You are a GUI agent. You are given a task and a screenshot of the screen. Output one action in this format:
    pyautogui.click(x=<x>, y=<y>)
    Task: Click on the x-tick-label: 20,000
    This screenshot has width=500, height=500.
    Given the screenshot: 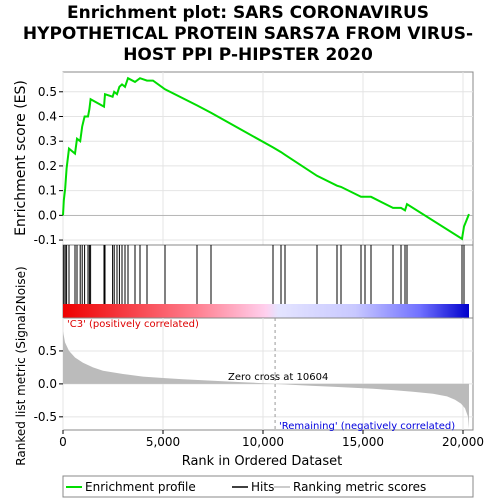 What is the action you would take?
    pyautogui.click(x=463, y=442)
    